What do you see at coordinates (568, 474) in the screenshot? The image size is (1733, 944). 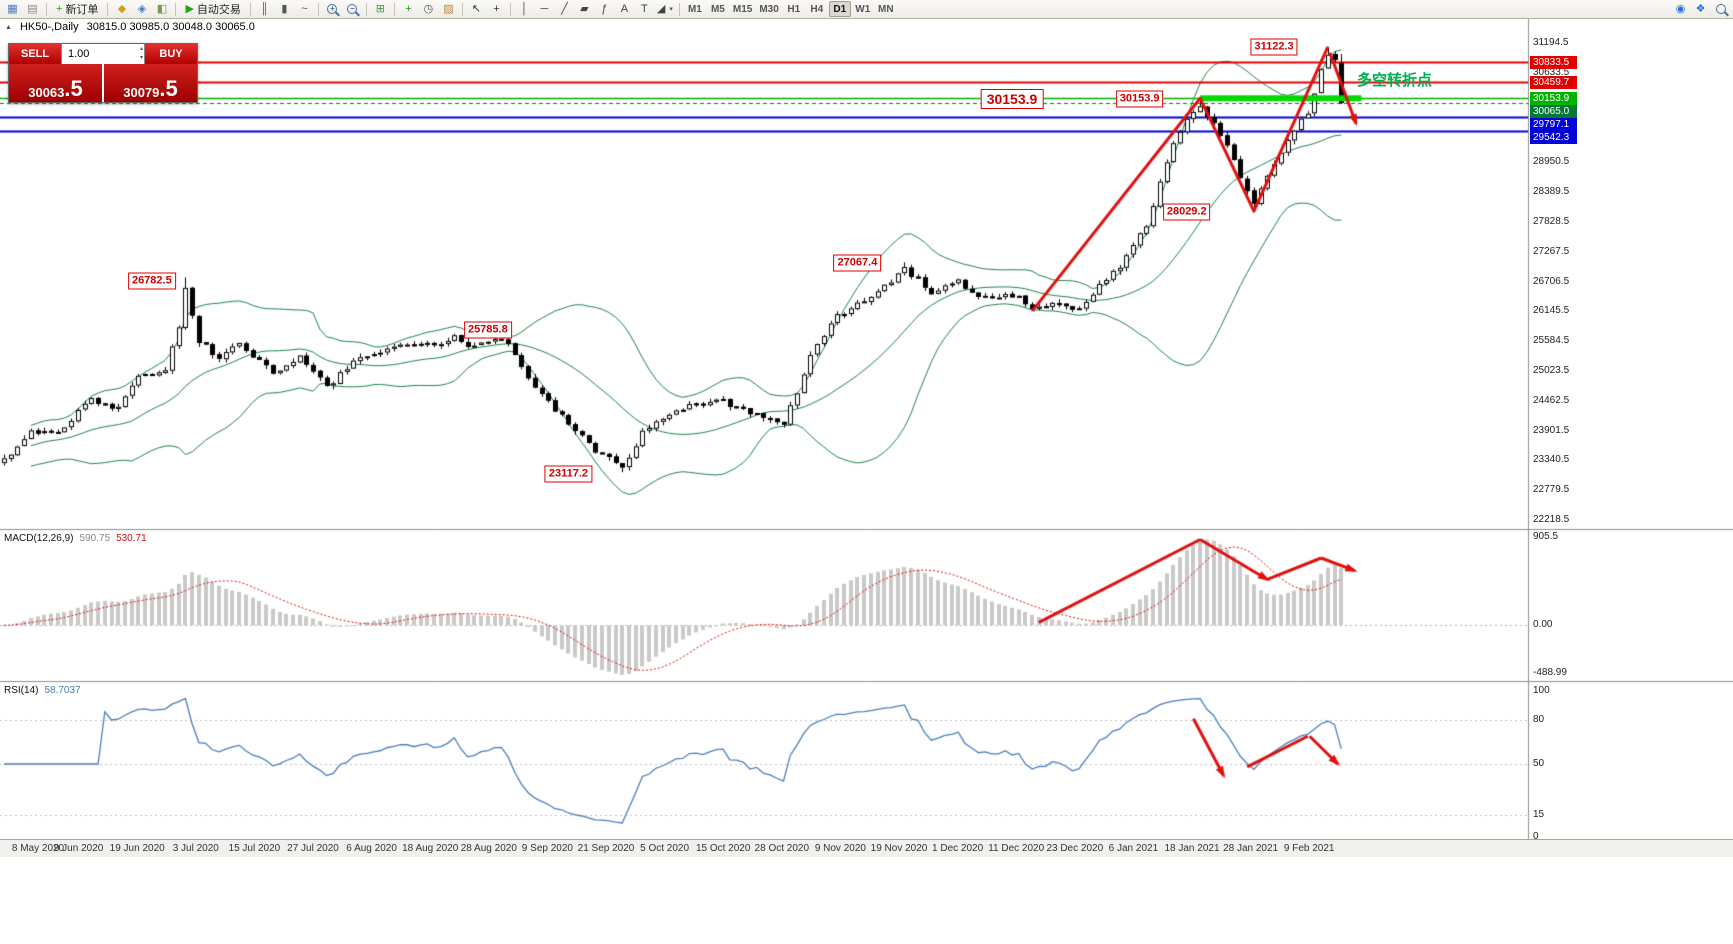 I see `price-annotation-label: 23117.2` at bounding box center [568, 474].